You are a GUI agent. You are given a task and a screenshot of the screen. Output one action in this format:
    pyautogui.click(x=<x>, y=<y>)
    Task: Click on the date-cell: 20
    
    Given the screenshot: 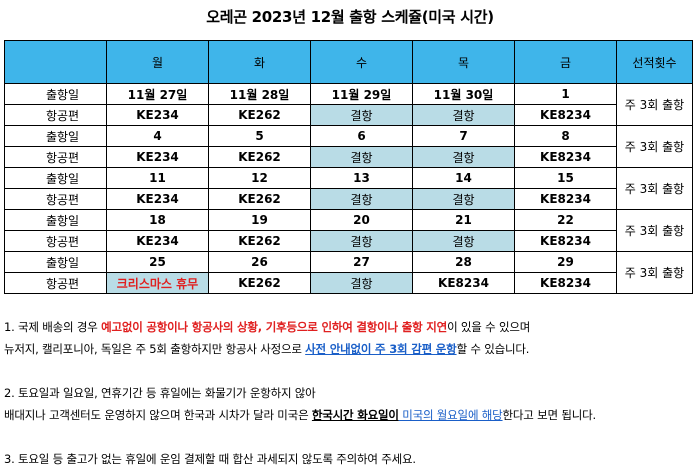 What is the action you would take?
    pyautogui.click(x=361, y=220)
    